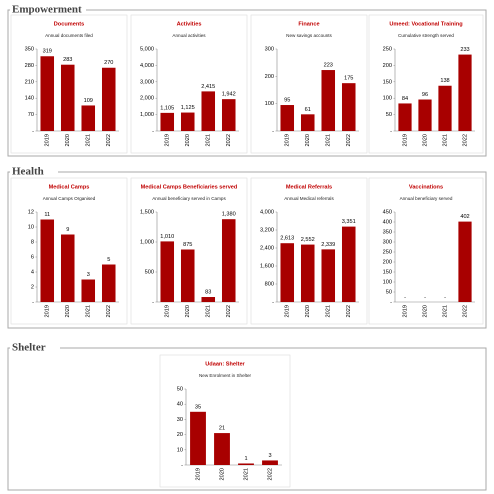 This screenshot has width=494, height=494. Describe the element at coordinates (309, 187) in the screenshot. I see `chart-title: Medical Referrals` at that location.